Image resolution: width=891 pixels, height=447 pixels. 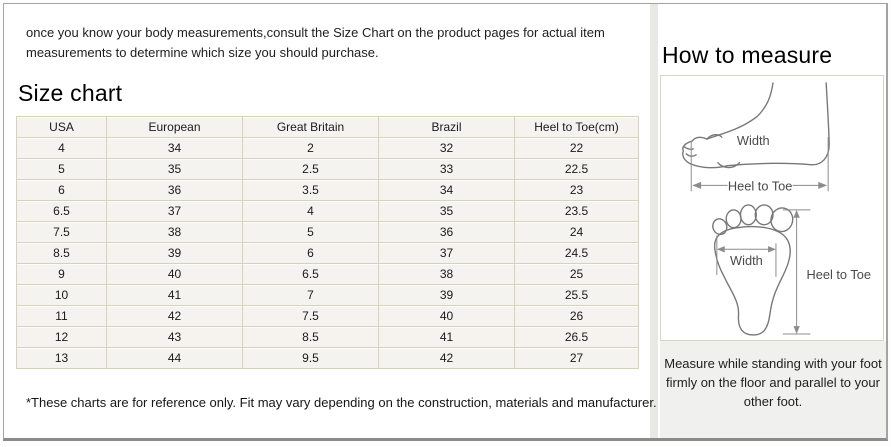 I want to click on size-cell: 44, so click(x=174, y=358).